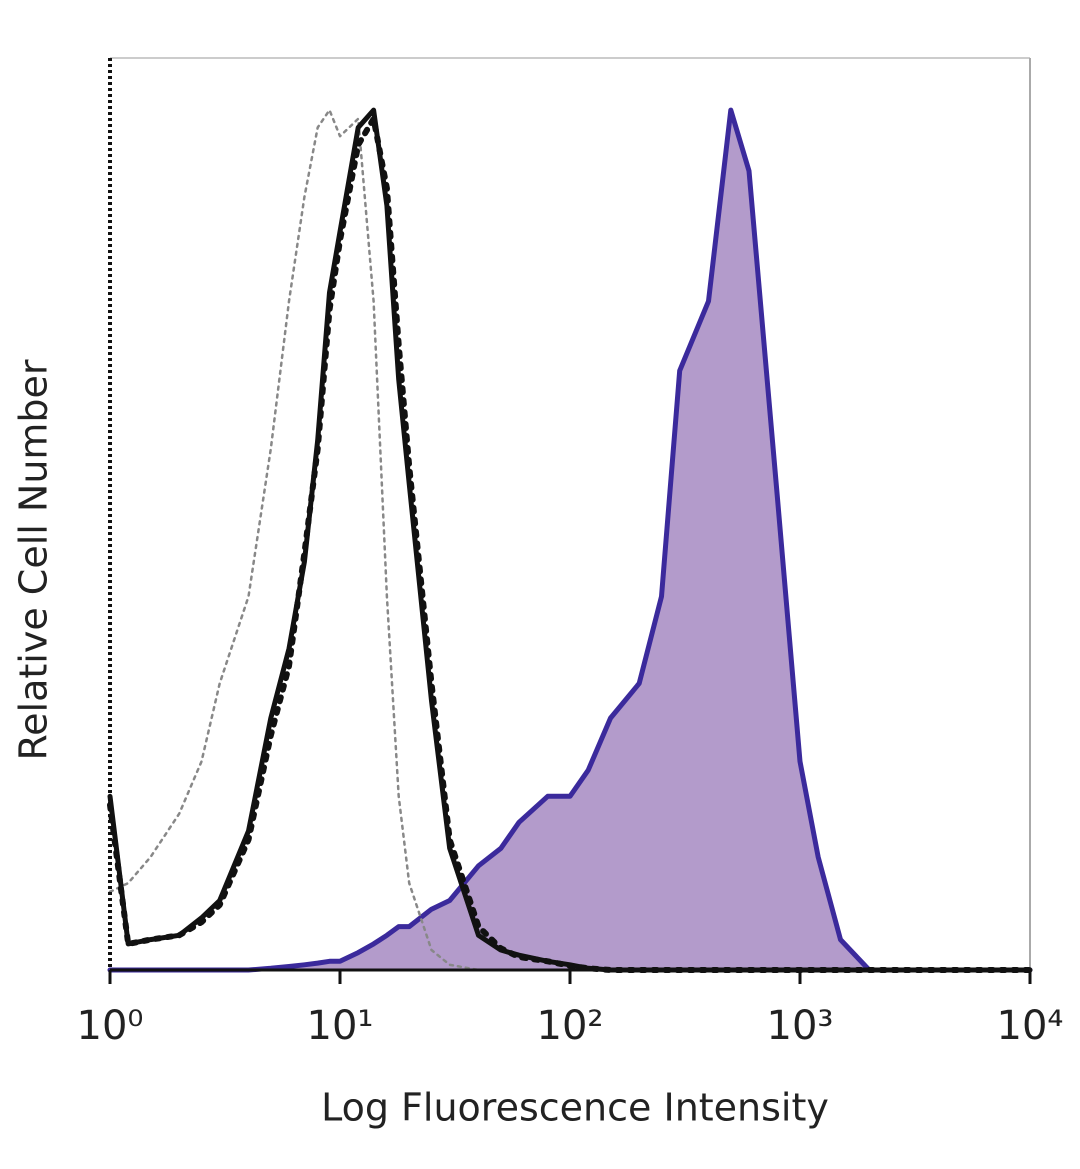 This screenshot has width=1080, height=1169. Describe the element at coordinates (800, 1026) in the screenshot. I see `x-tick-label: 10³` at that location.